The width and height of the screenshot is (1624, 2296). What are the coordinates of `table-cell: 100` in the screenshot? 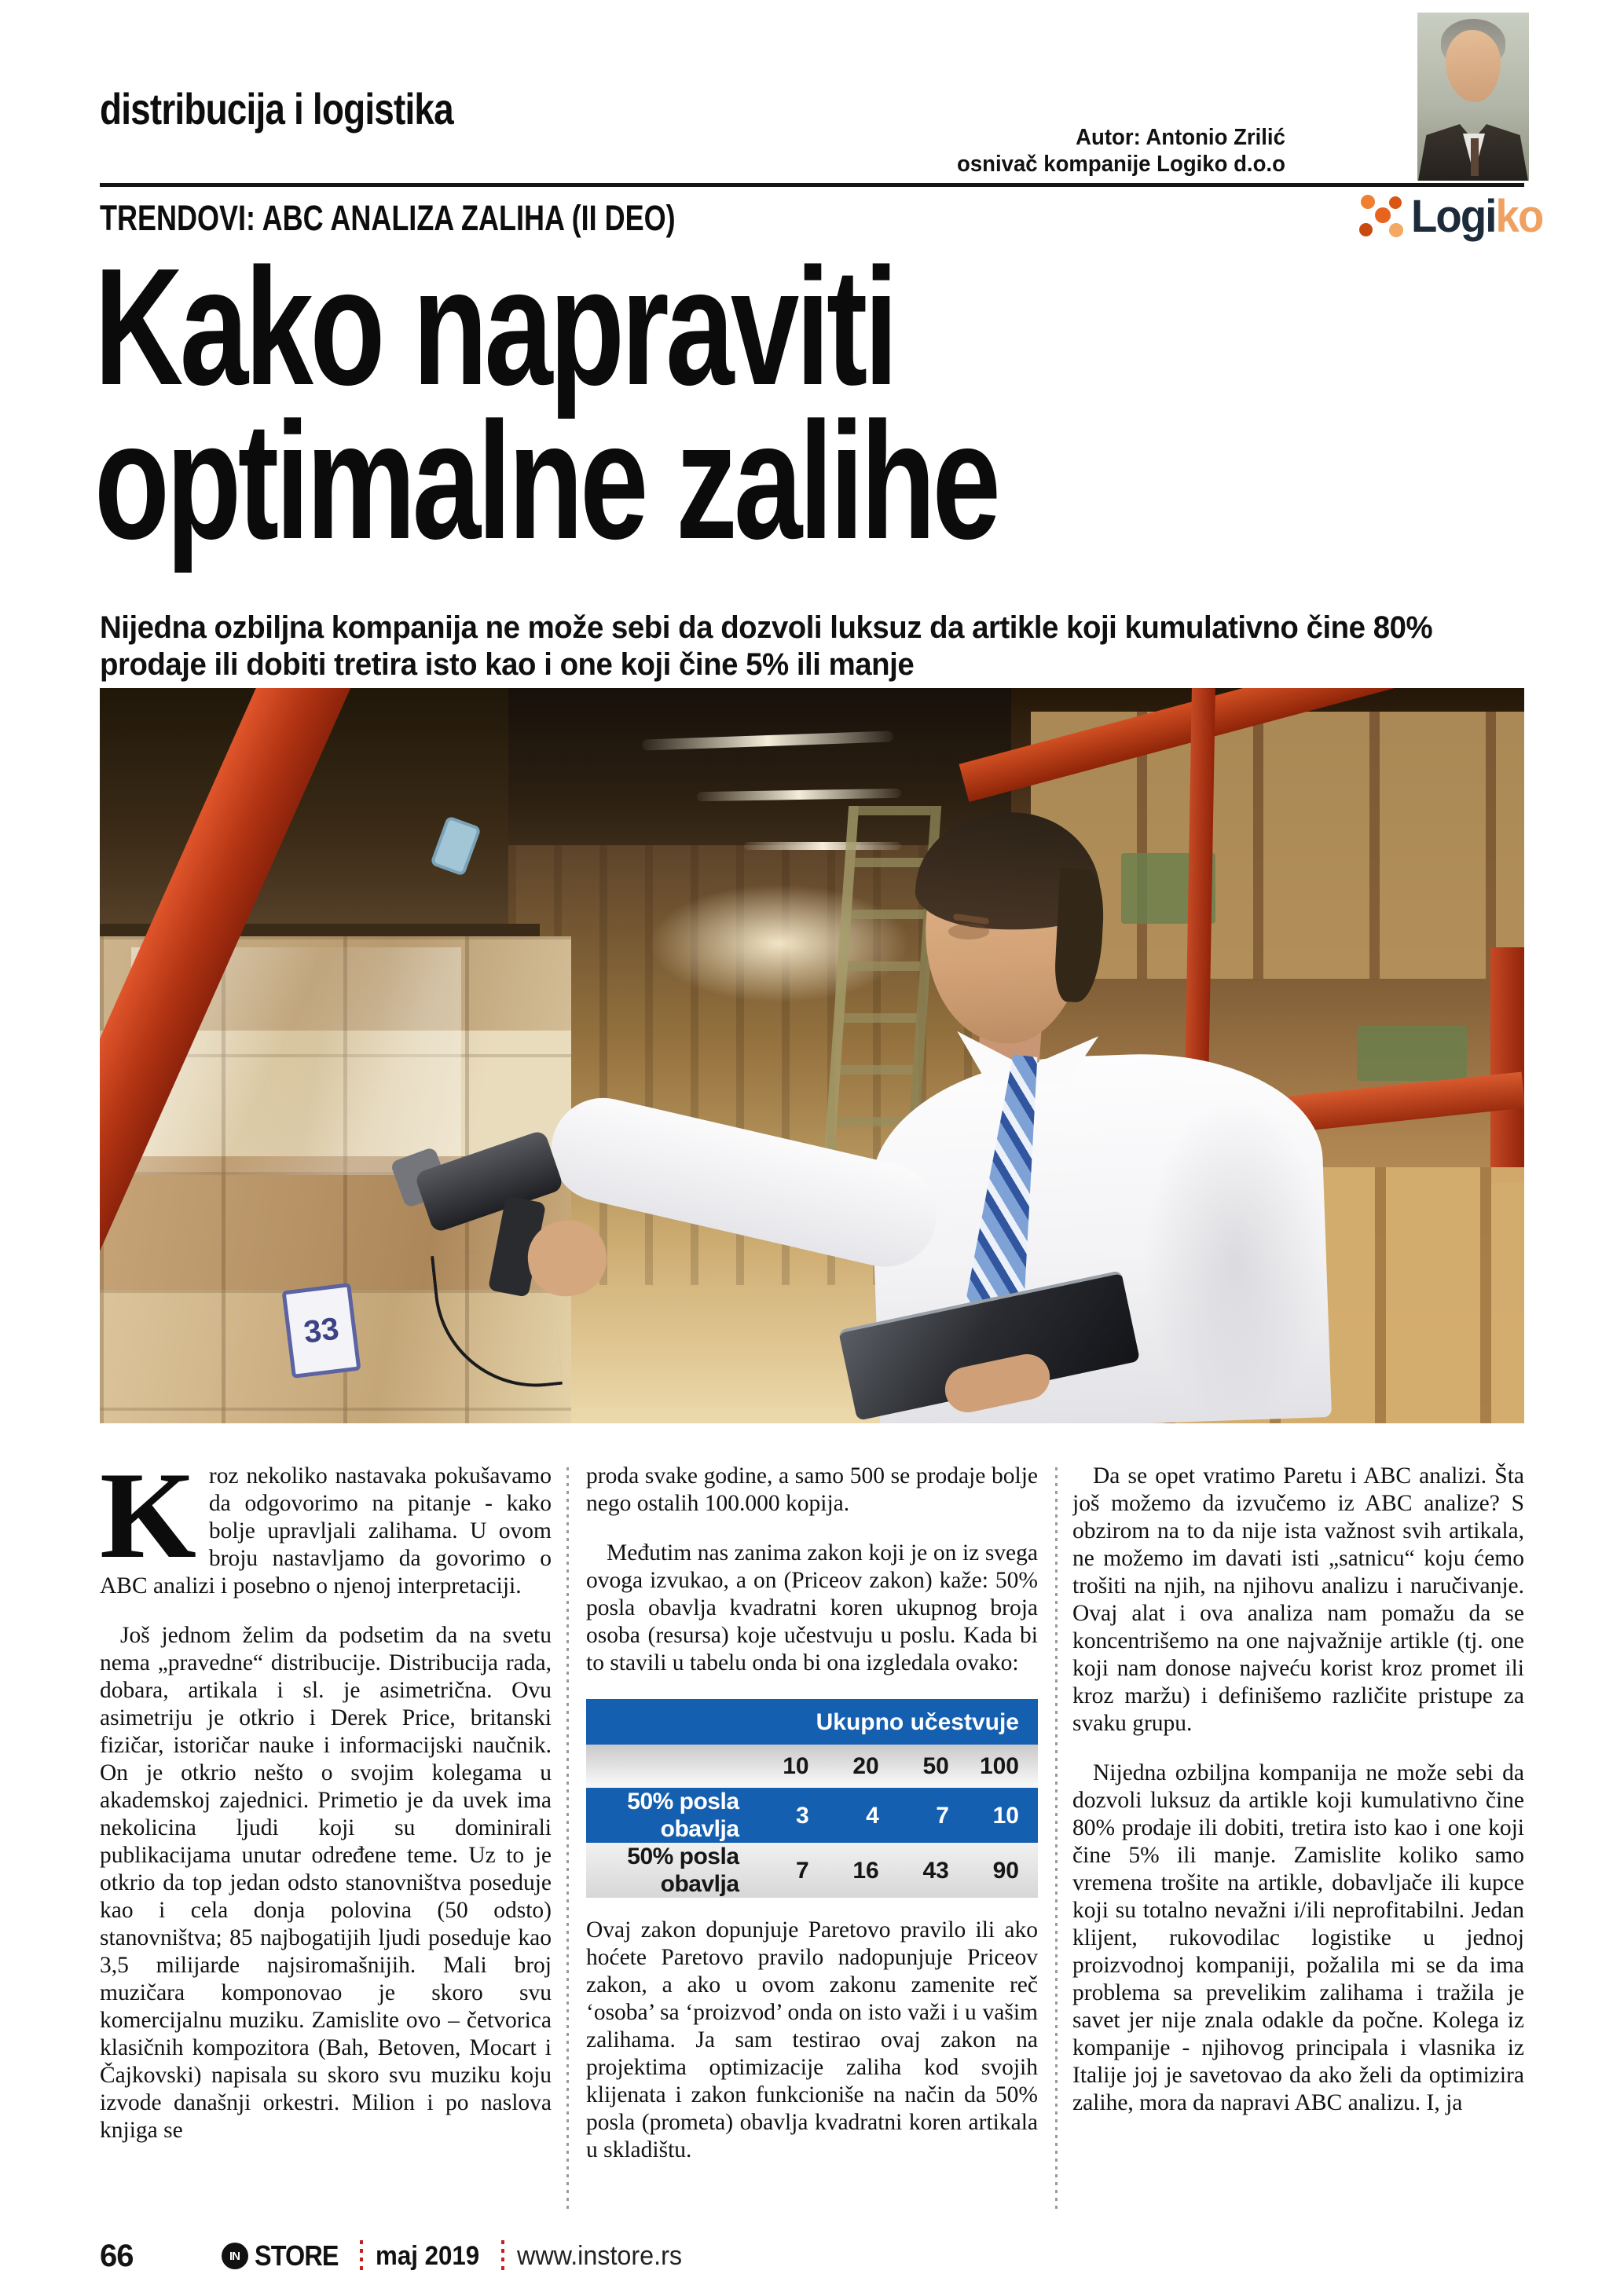 It's located at (999, 1766).